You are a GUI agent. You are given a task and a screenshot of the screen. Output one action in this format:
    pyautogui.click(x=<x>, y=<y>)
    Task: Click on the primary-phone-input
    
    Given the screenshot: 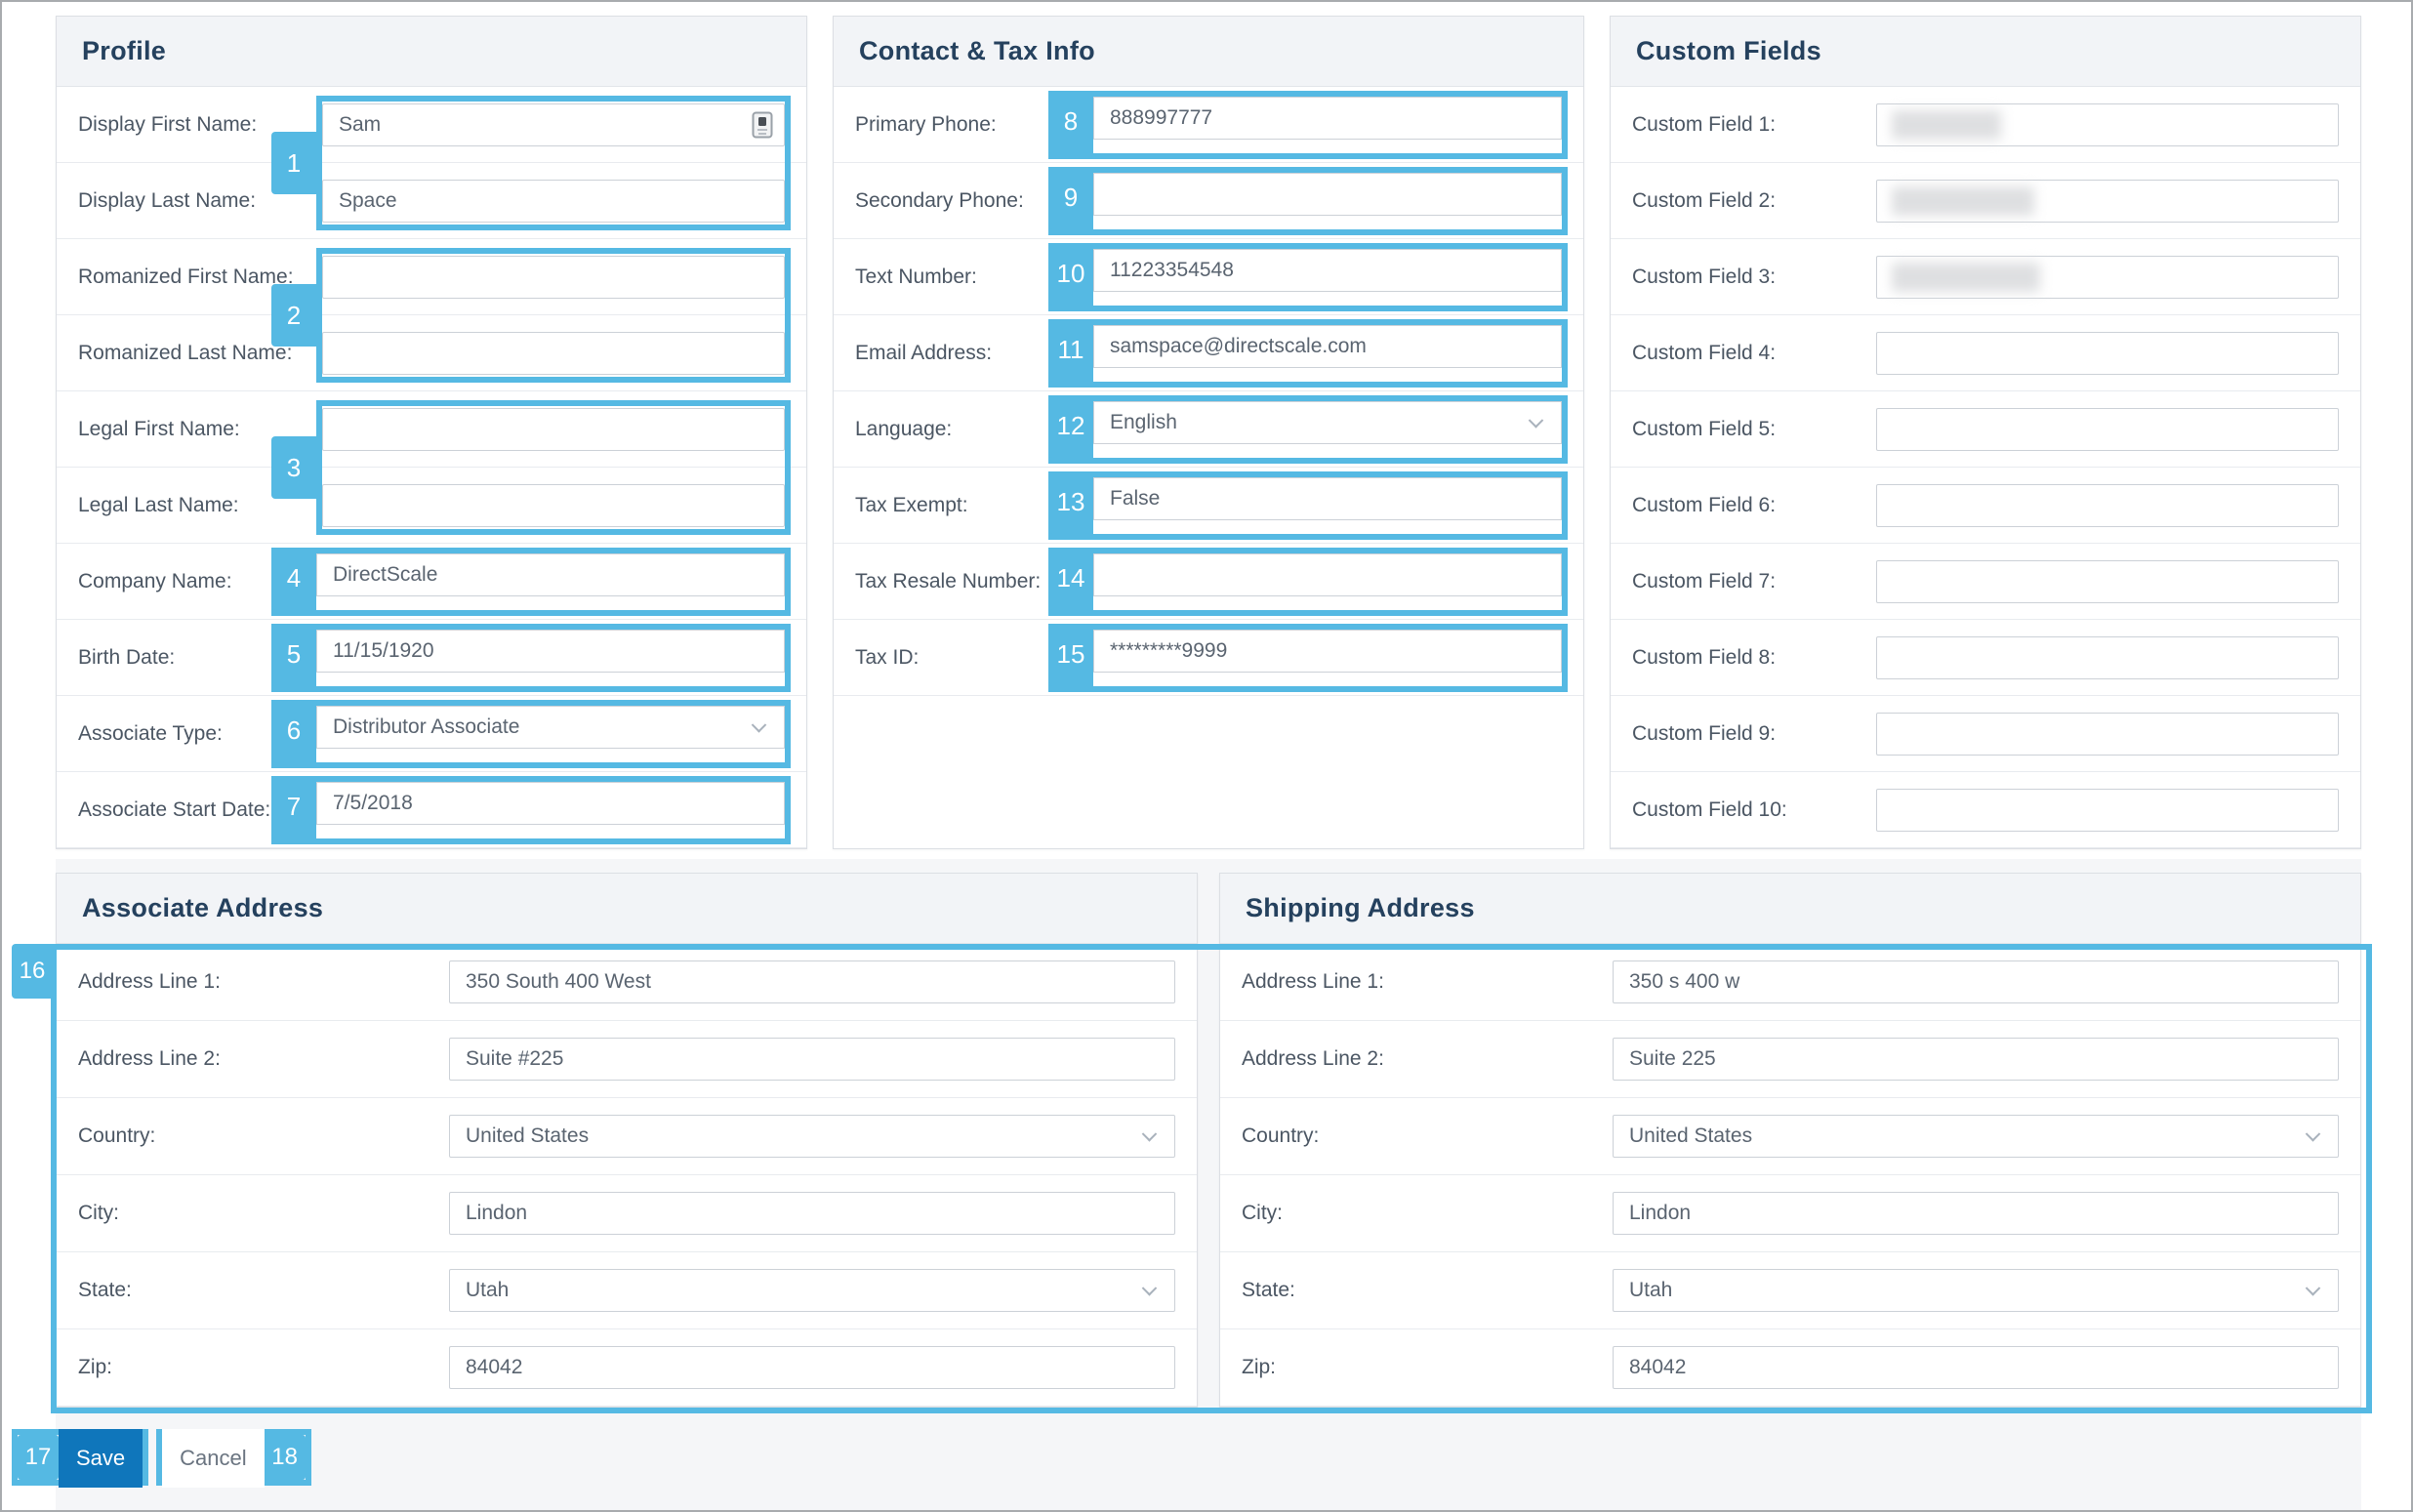 What is the action you would take?
    pyautogui.click(x=1327, y=118)
    